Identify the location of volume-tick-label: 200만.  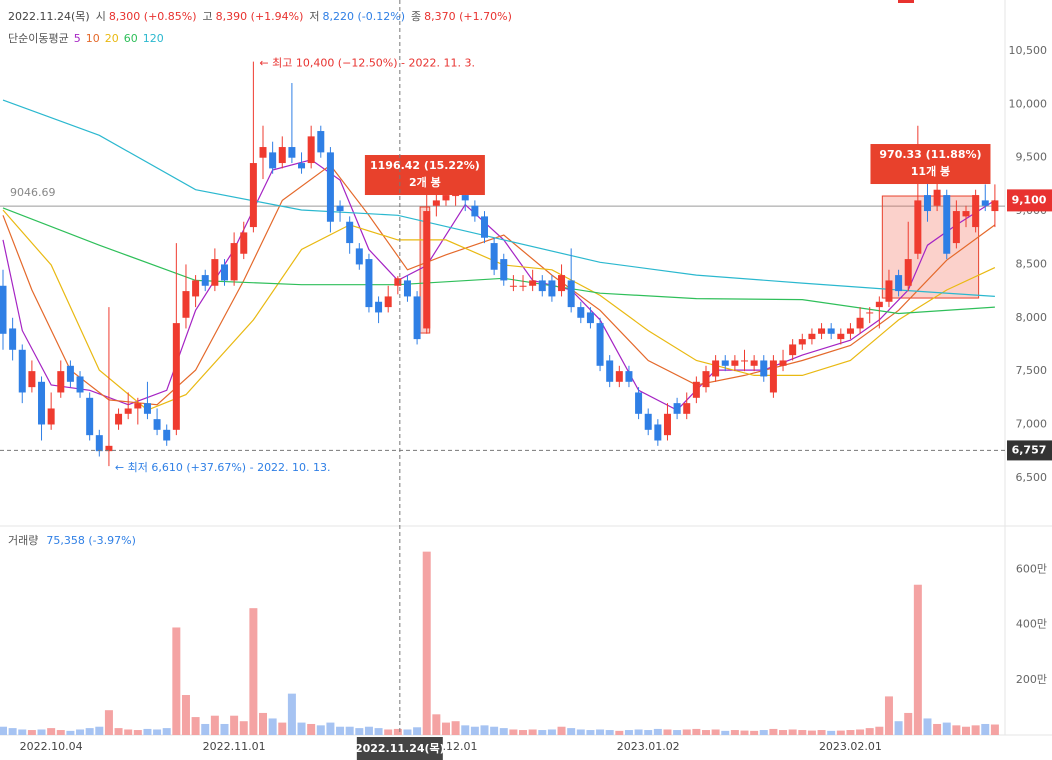
(1031, 679).